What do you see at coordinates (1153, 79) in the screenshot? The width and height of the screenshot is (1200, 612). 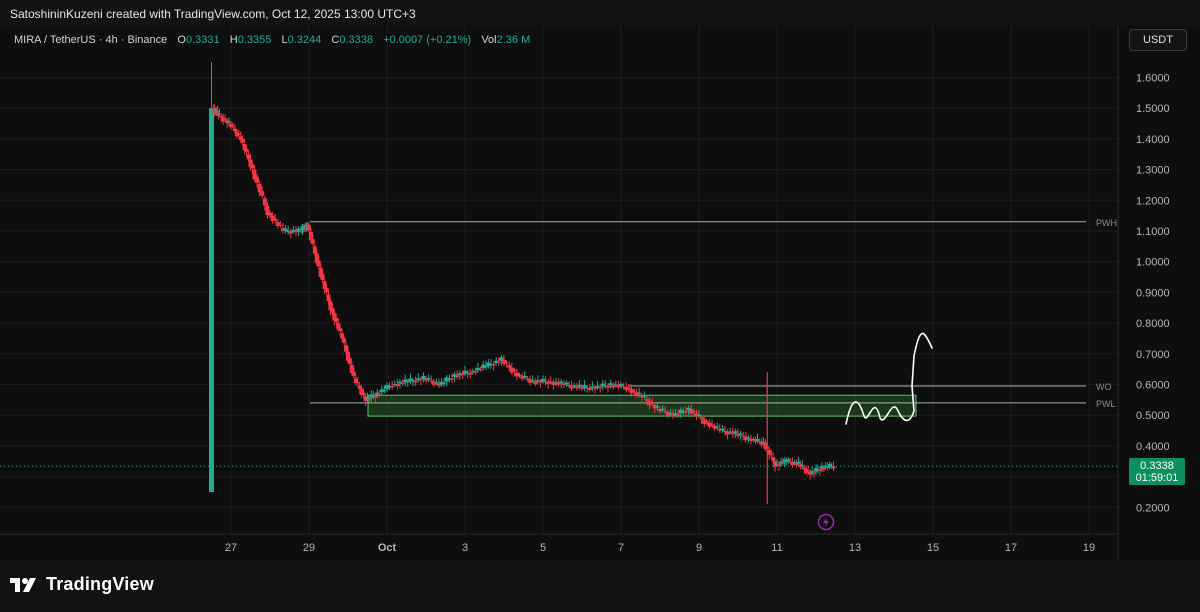 I see `y-tick-label: 1.6000` at bounding box center [1153, 79].